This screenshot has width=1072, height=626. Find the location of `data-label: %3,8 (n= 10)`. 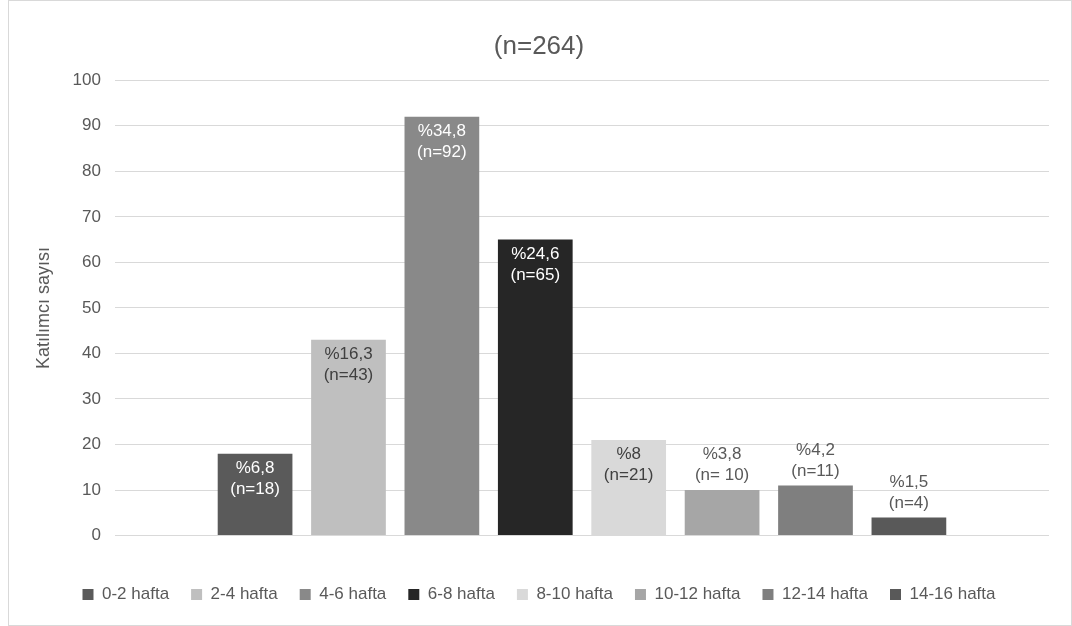

data-label: %3,8 (n= 10) is located at coordinates (722, 464).